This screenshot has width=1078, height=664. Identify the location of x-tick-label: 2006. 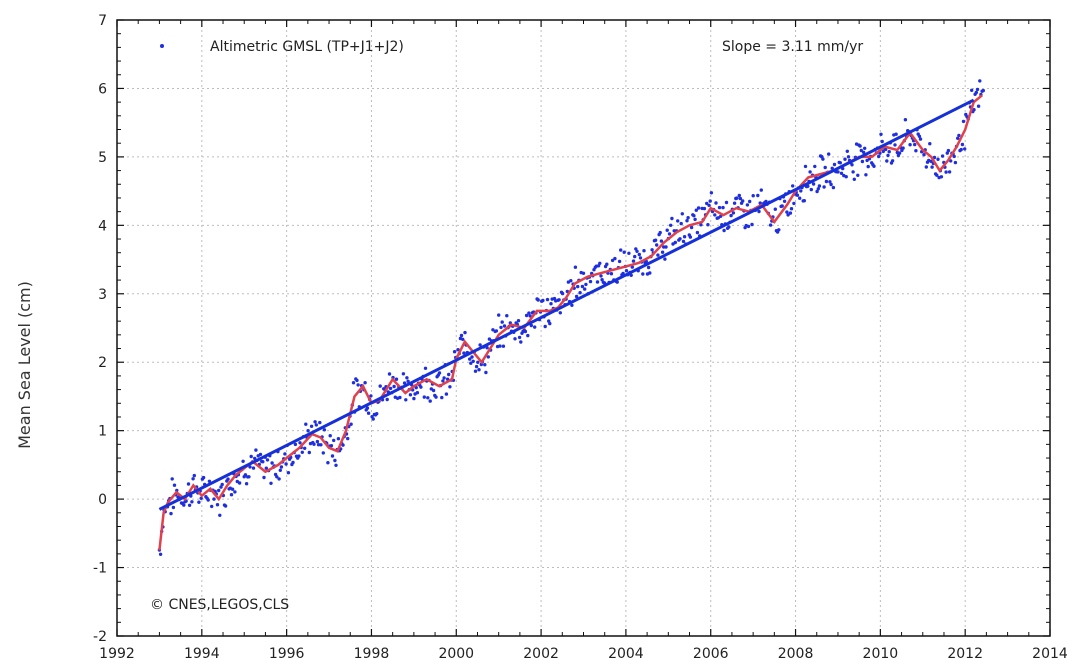
(711, 654).